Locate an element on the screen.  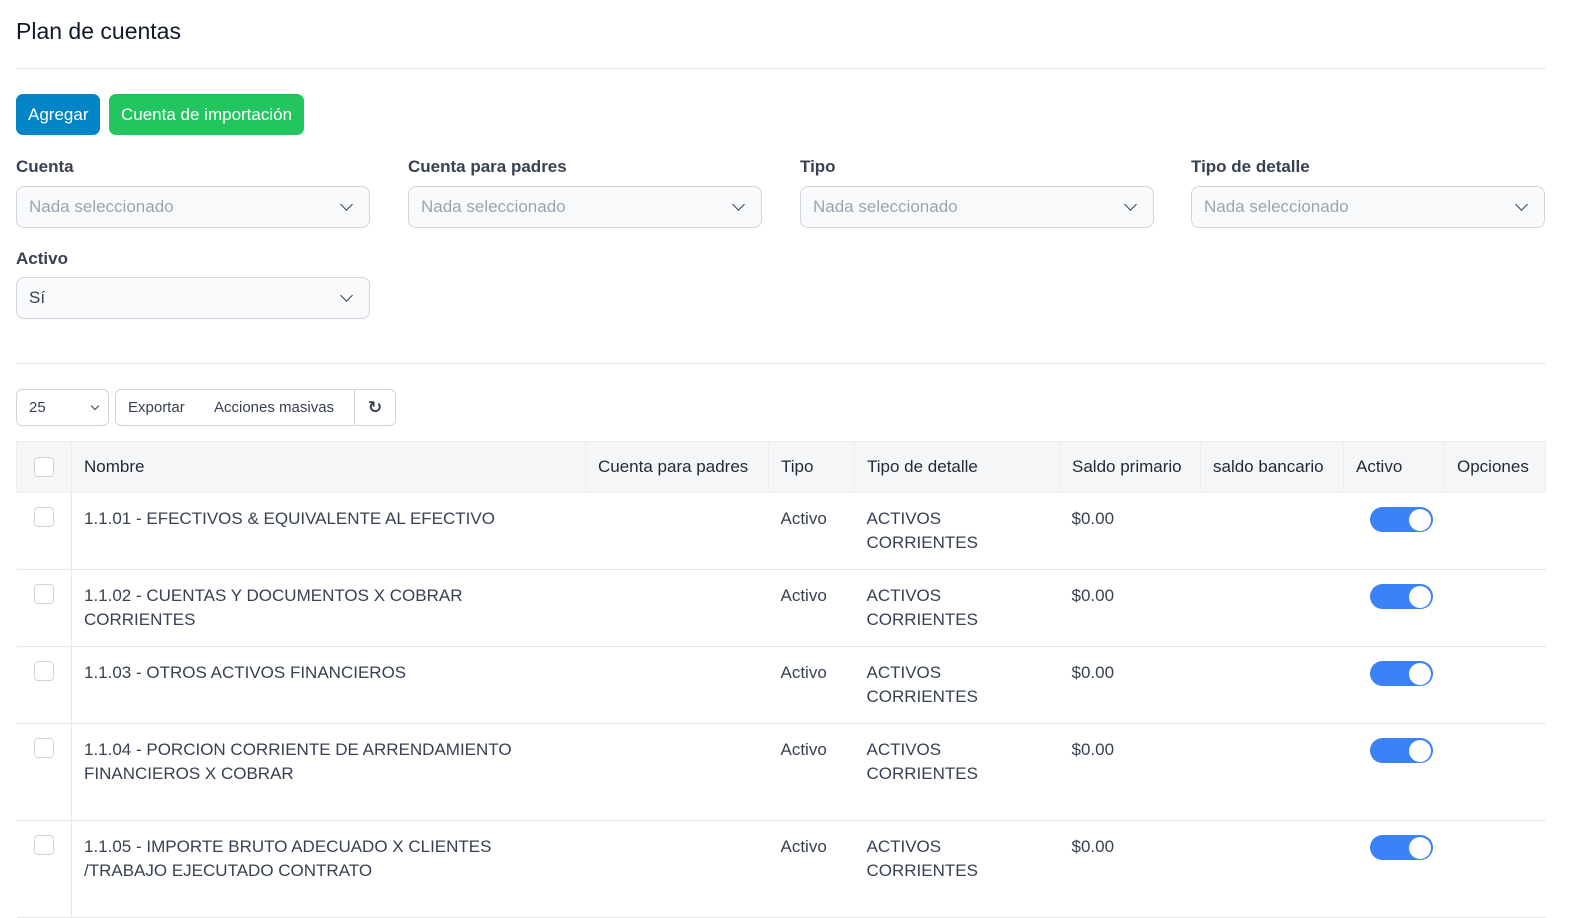
refresh-button: ↻ is located at coordinates (375, 407).